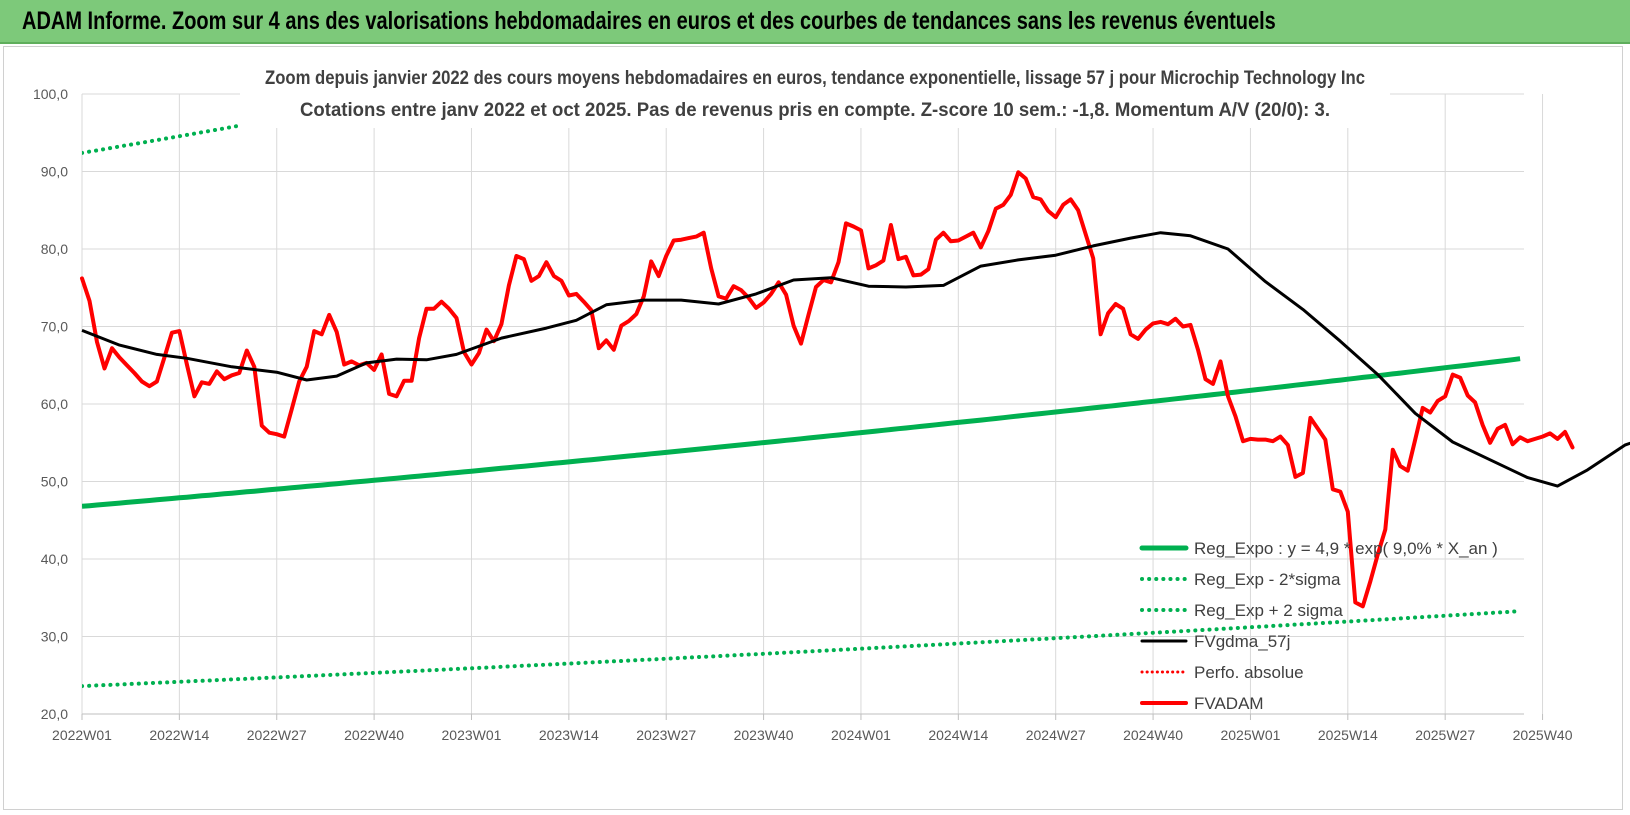  What do you see at coordinates (54, 249) in the screenshot?
I see `y-tick-label: 80,0` at bounding box center [54, 249].